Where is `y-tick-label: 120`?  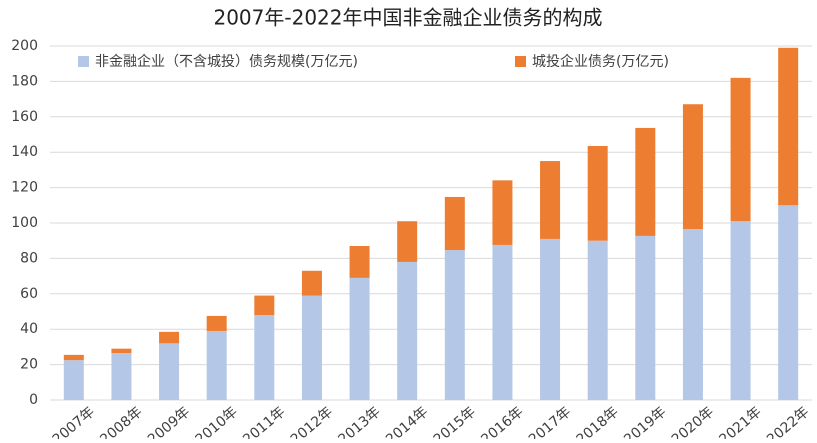 y-tick-label: 120 is located at coordinates (24, 188).